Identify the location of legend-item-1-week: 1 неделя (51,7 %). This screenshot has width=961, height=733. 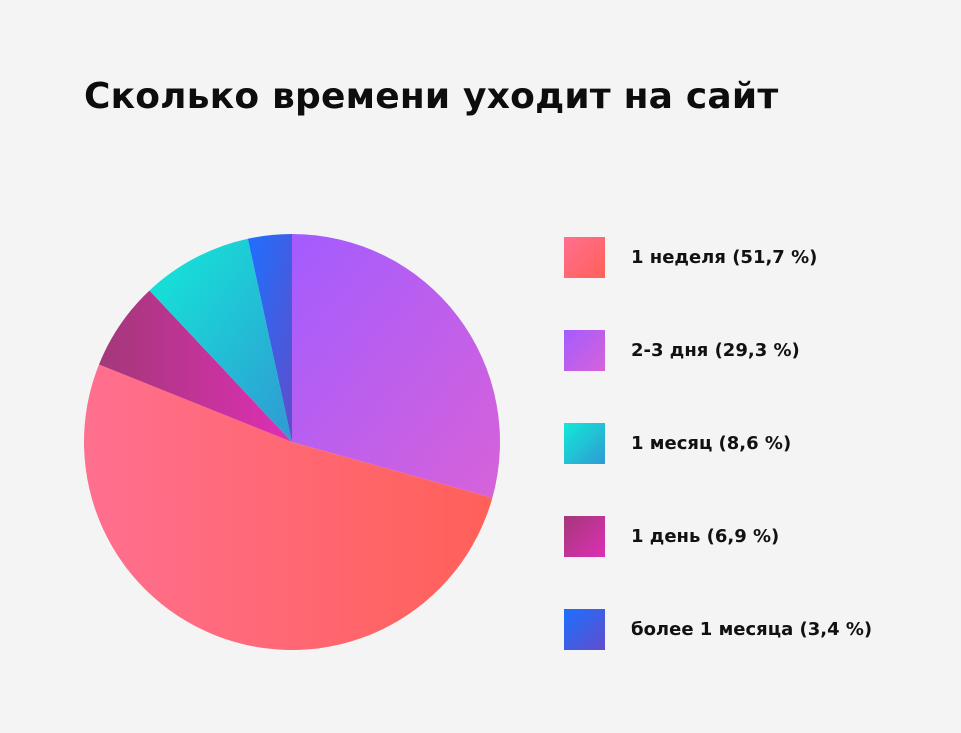
(690, 257).